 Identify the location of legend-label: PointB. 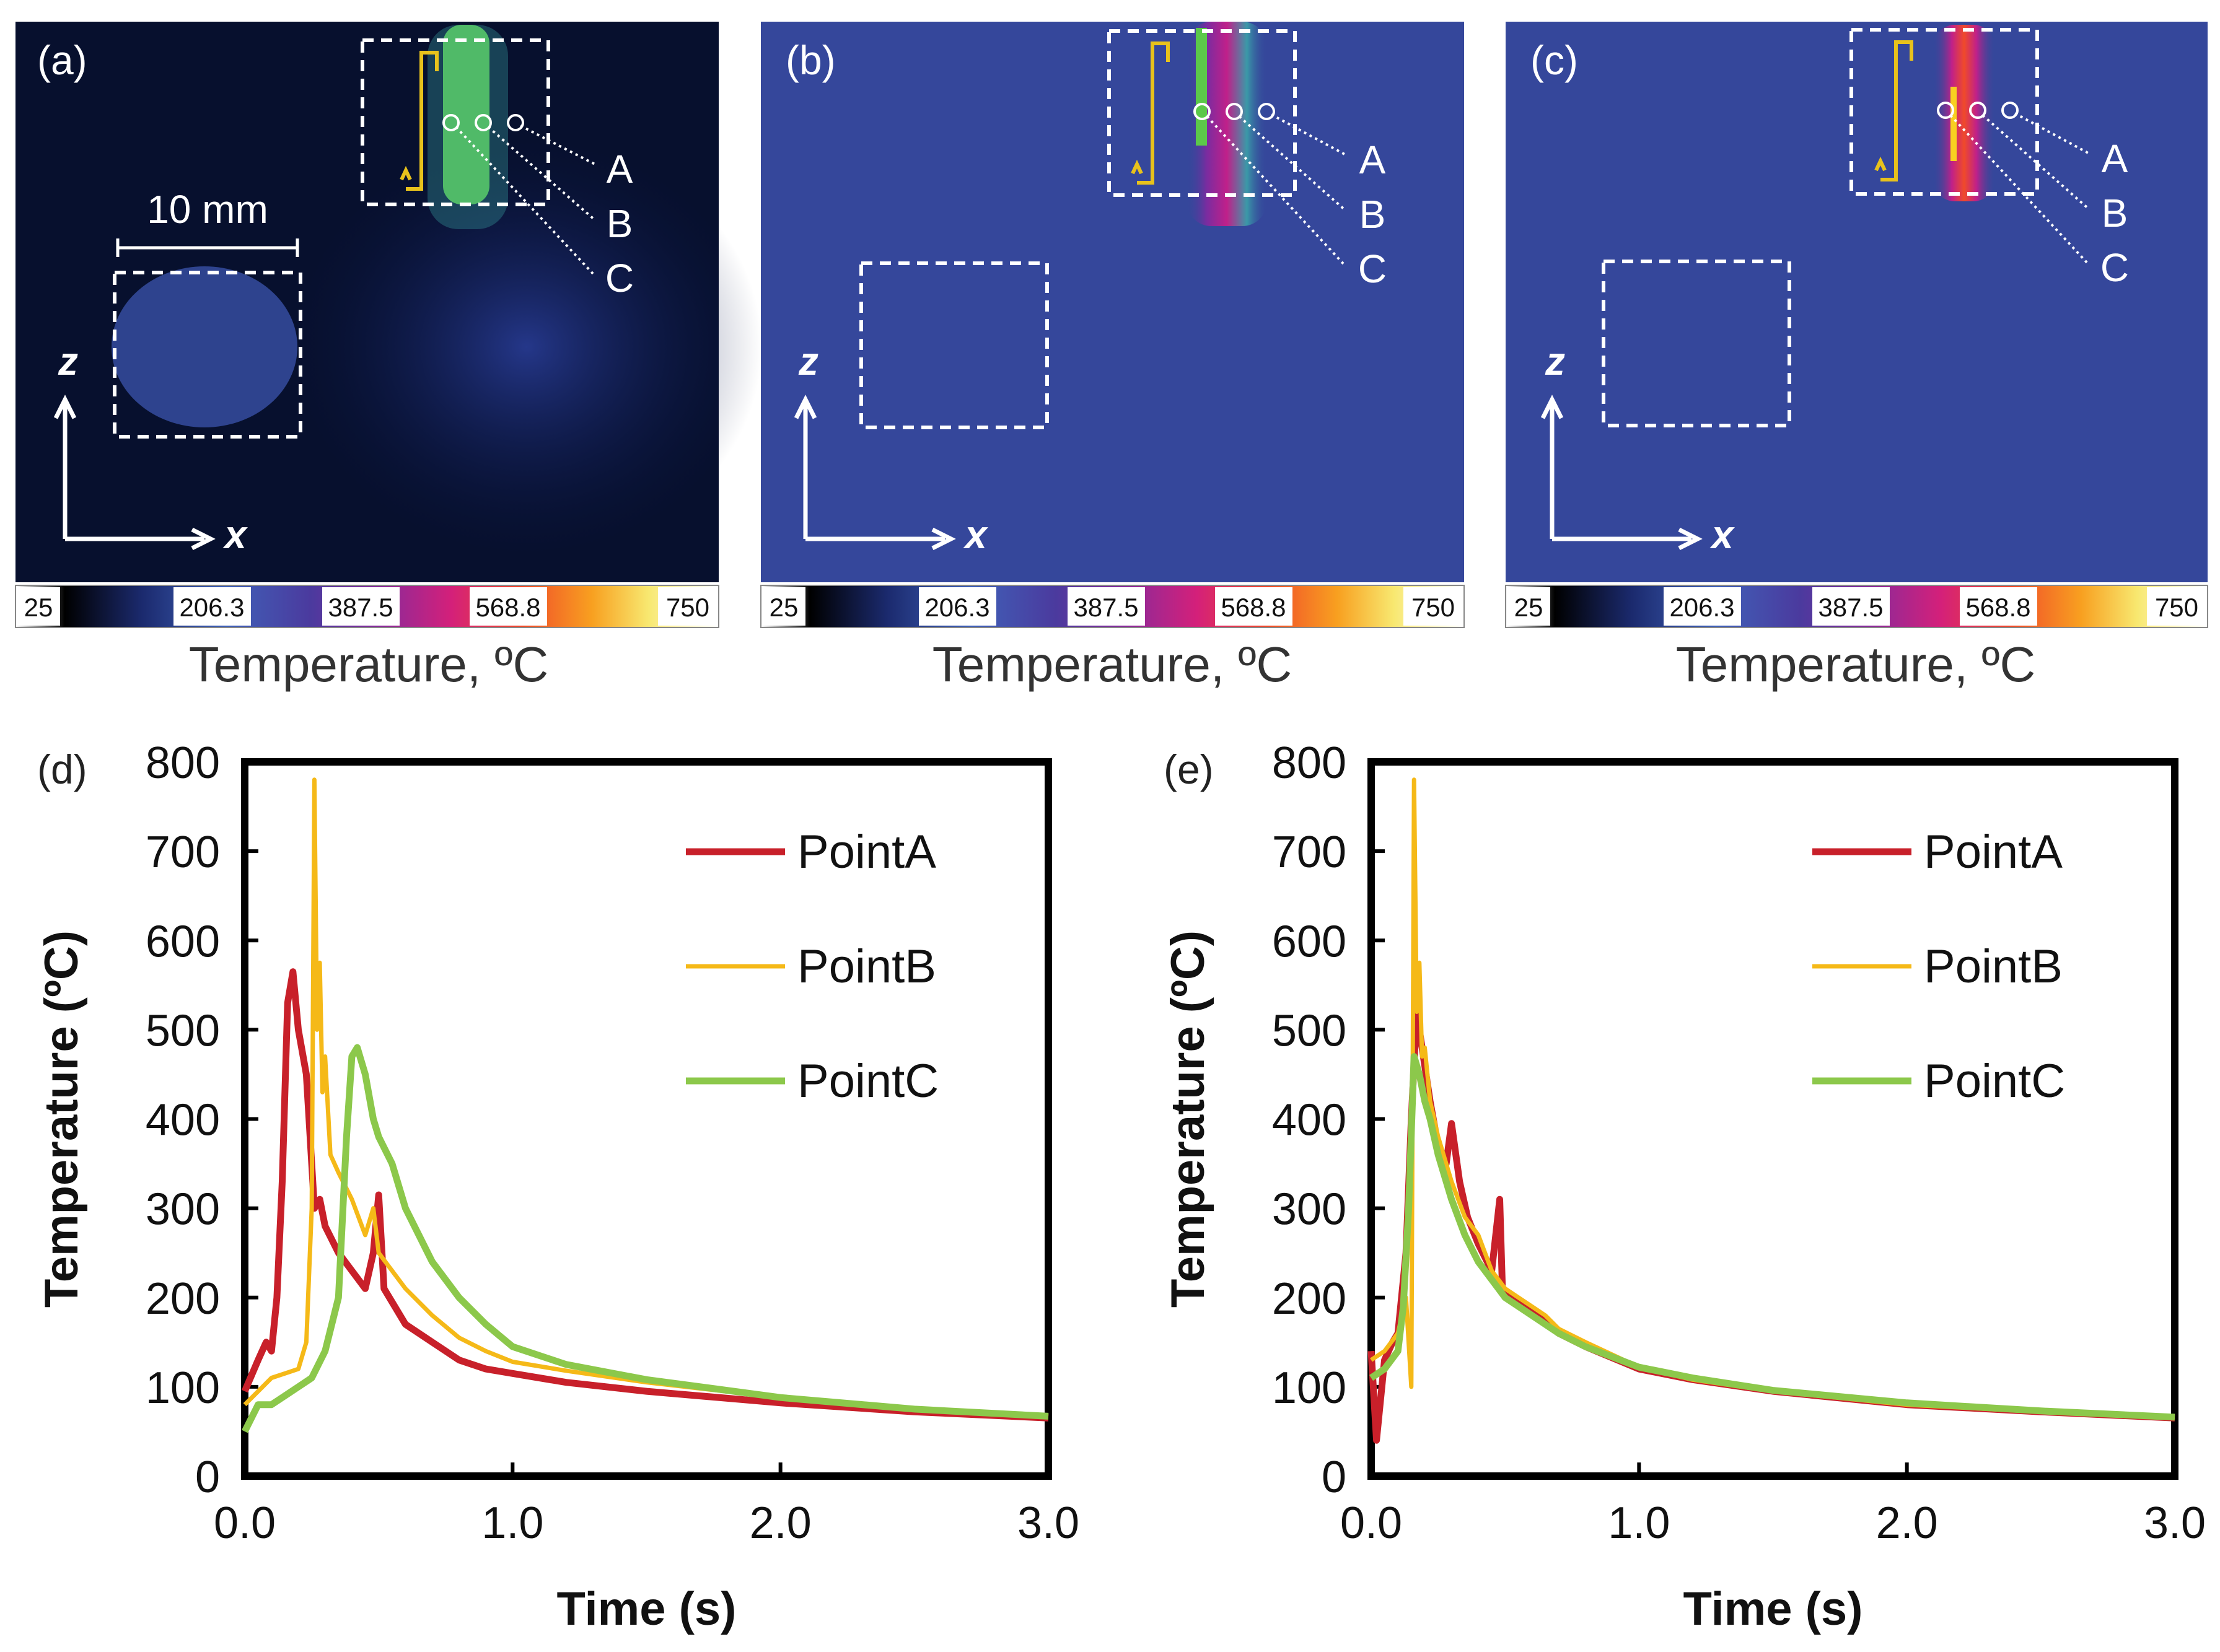
(1993, 966).